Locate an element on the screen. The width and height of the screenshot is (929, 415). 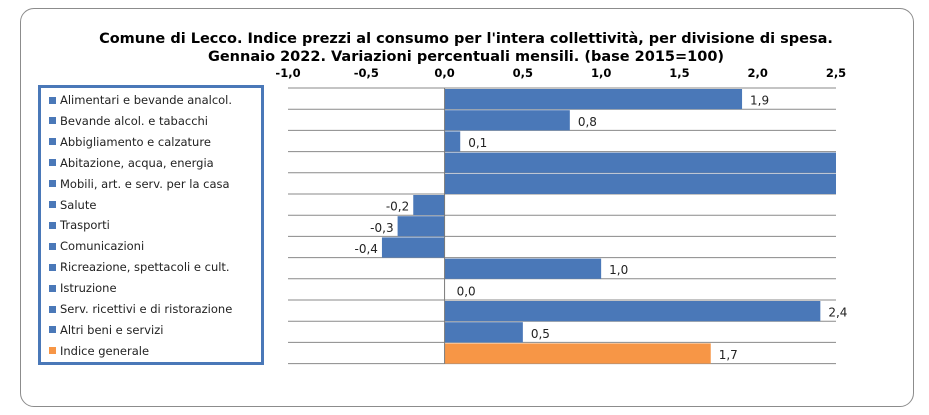
legend-label: Trasporti is located at coordinates (85, 225).